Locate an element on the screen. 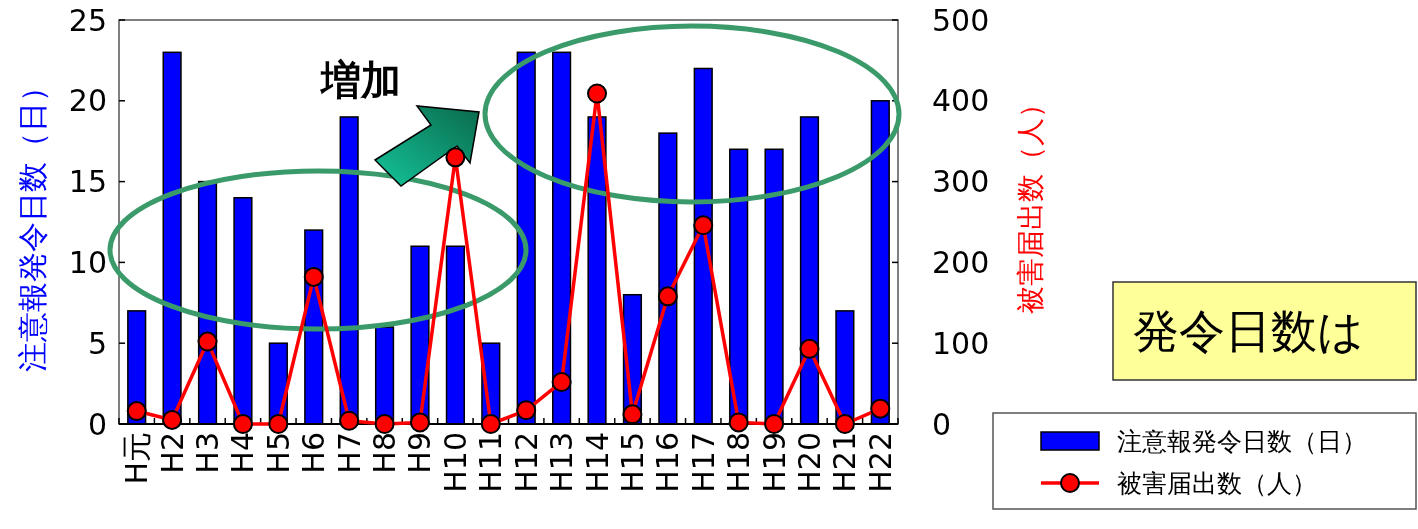 This screenshot has width=1418, height=529. y2-tick-label: 400 is located at coordinates (961, 101).